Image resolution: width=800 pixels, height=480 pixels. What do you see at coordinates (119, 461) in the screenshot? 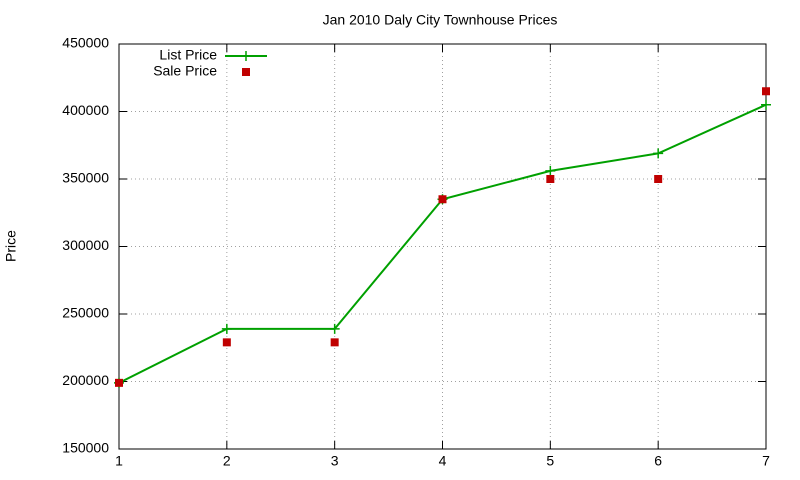
I see `x-tick-label: 1` at bounding box center [119, 461].